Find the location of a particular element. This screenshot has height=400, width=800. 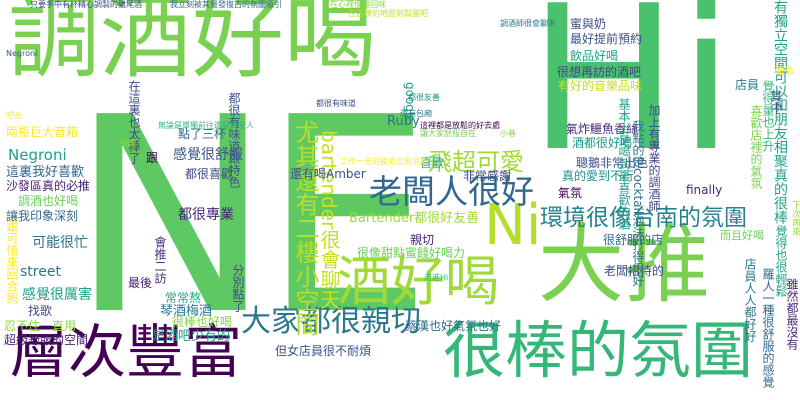

word-72: 覺得量也上升 is located at coordinates (768, 116).